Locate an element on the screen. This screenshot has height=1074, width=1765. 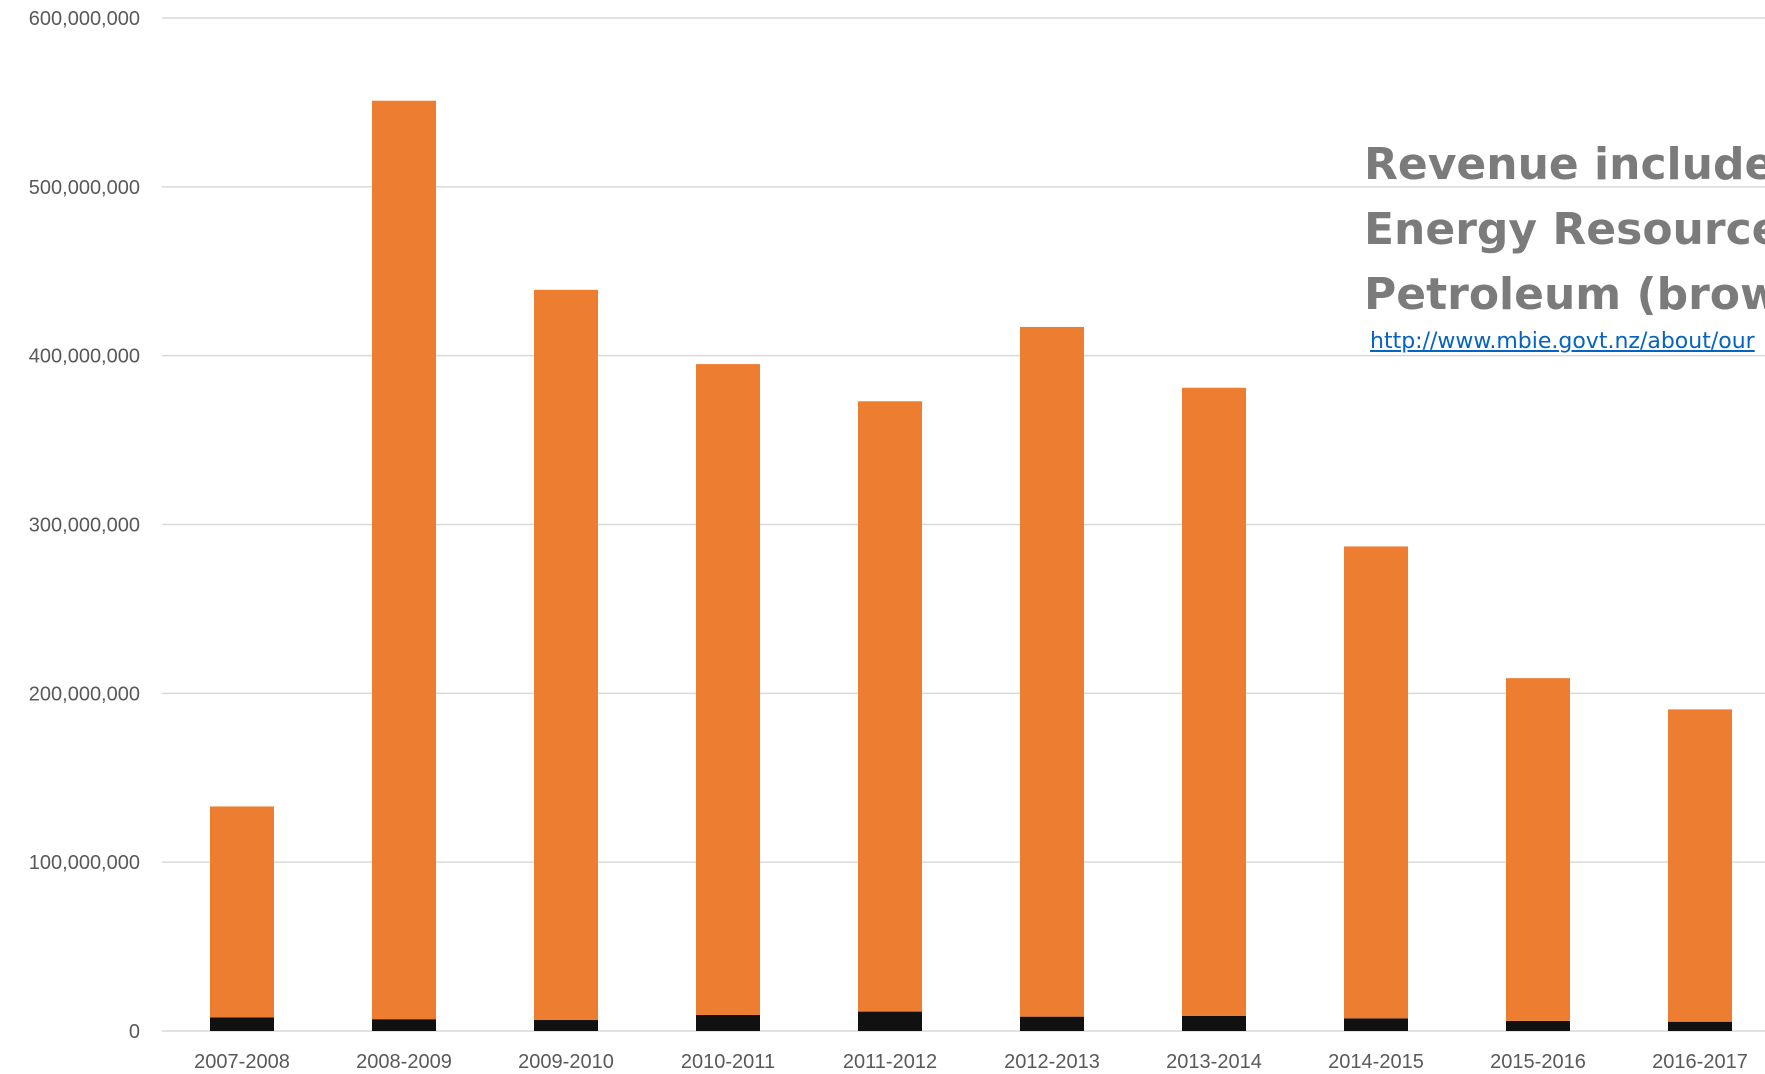
y-tick-label: 100,000,000 is located at coordinates (84, 863).